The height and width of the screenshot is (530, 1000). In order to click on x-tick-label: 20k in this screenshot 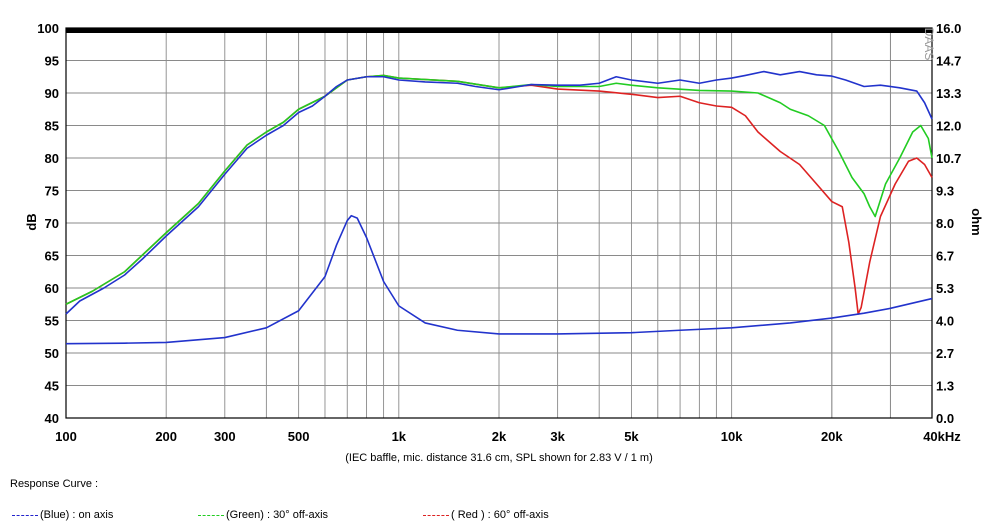, I will do `click(832, 436)`.